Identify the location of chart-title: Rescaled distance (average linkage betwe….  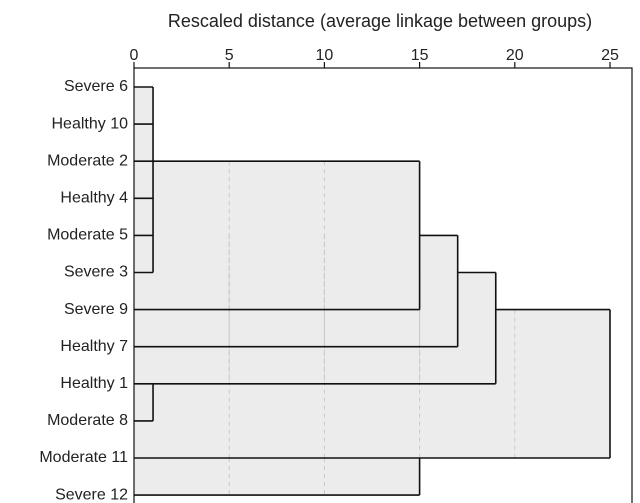
(380, 21).